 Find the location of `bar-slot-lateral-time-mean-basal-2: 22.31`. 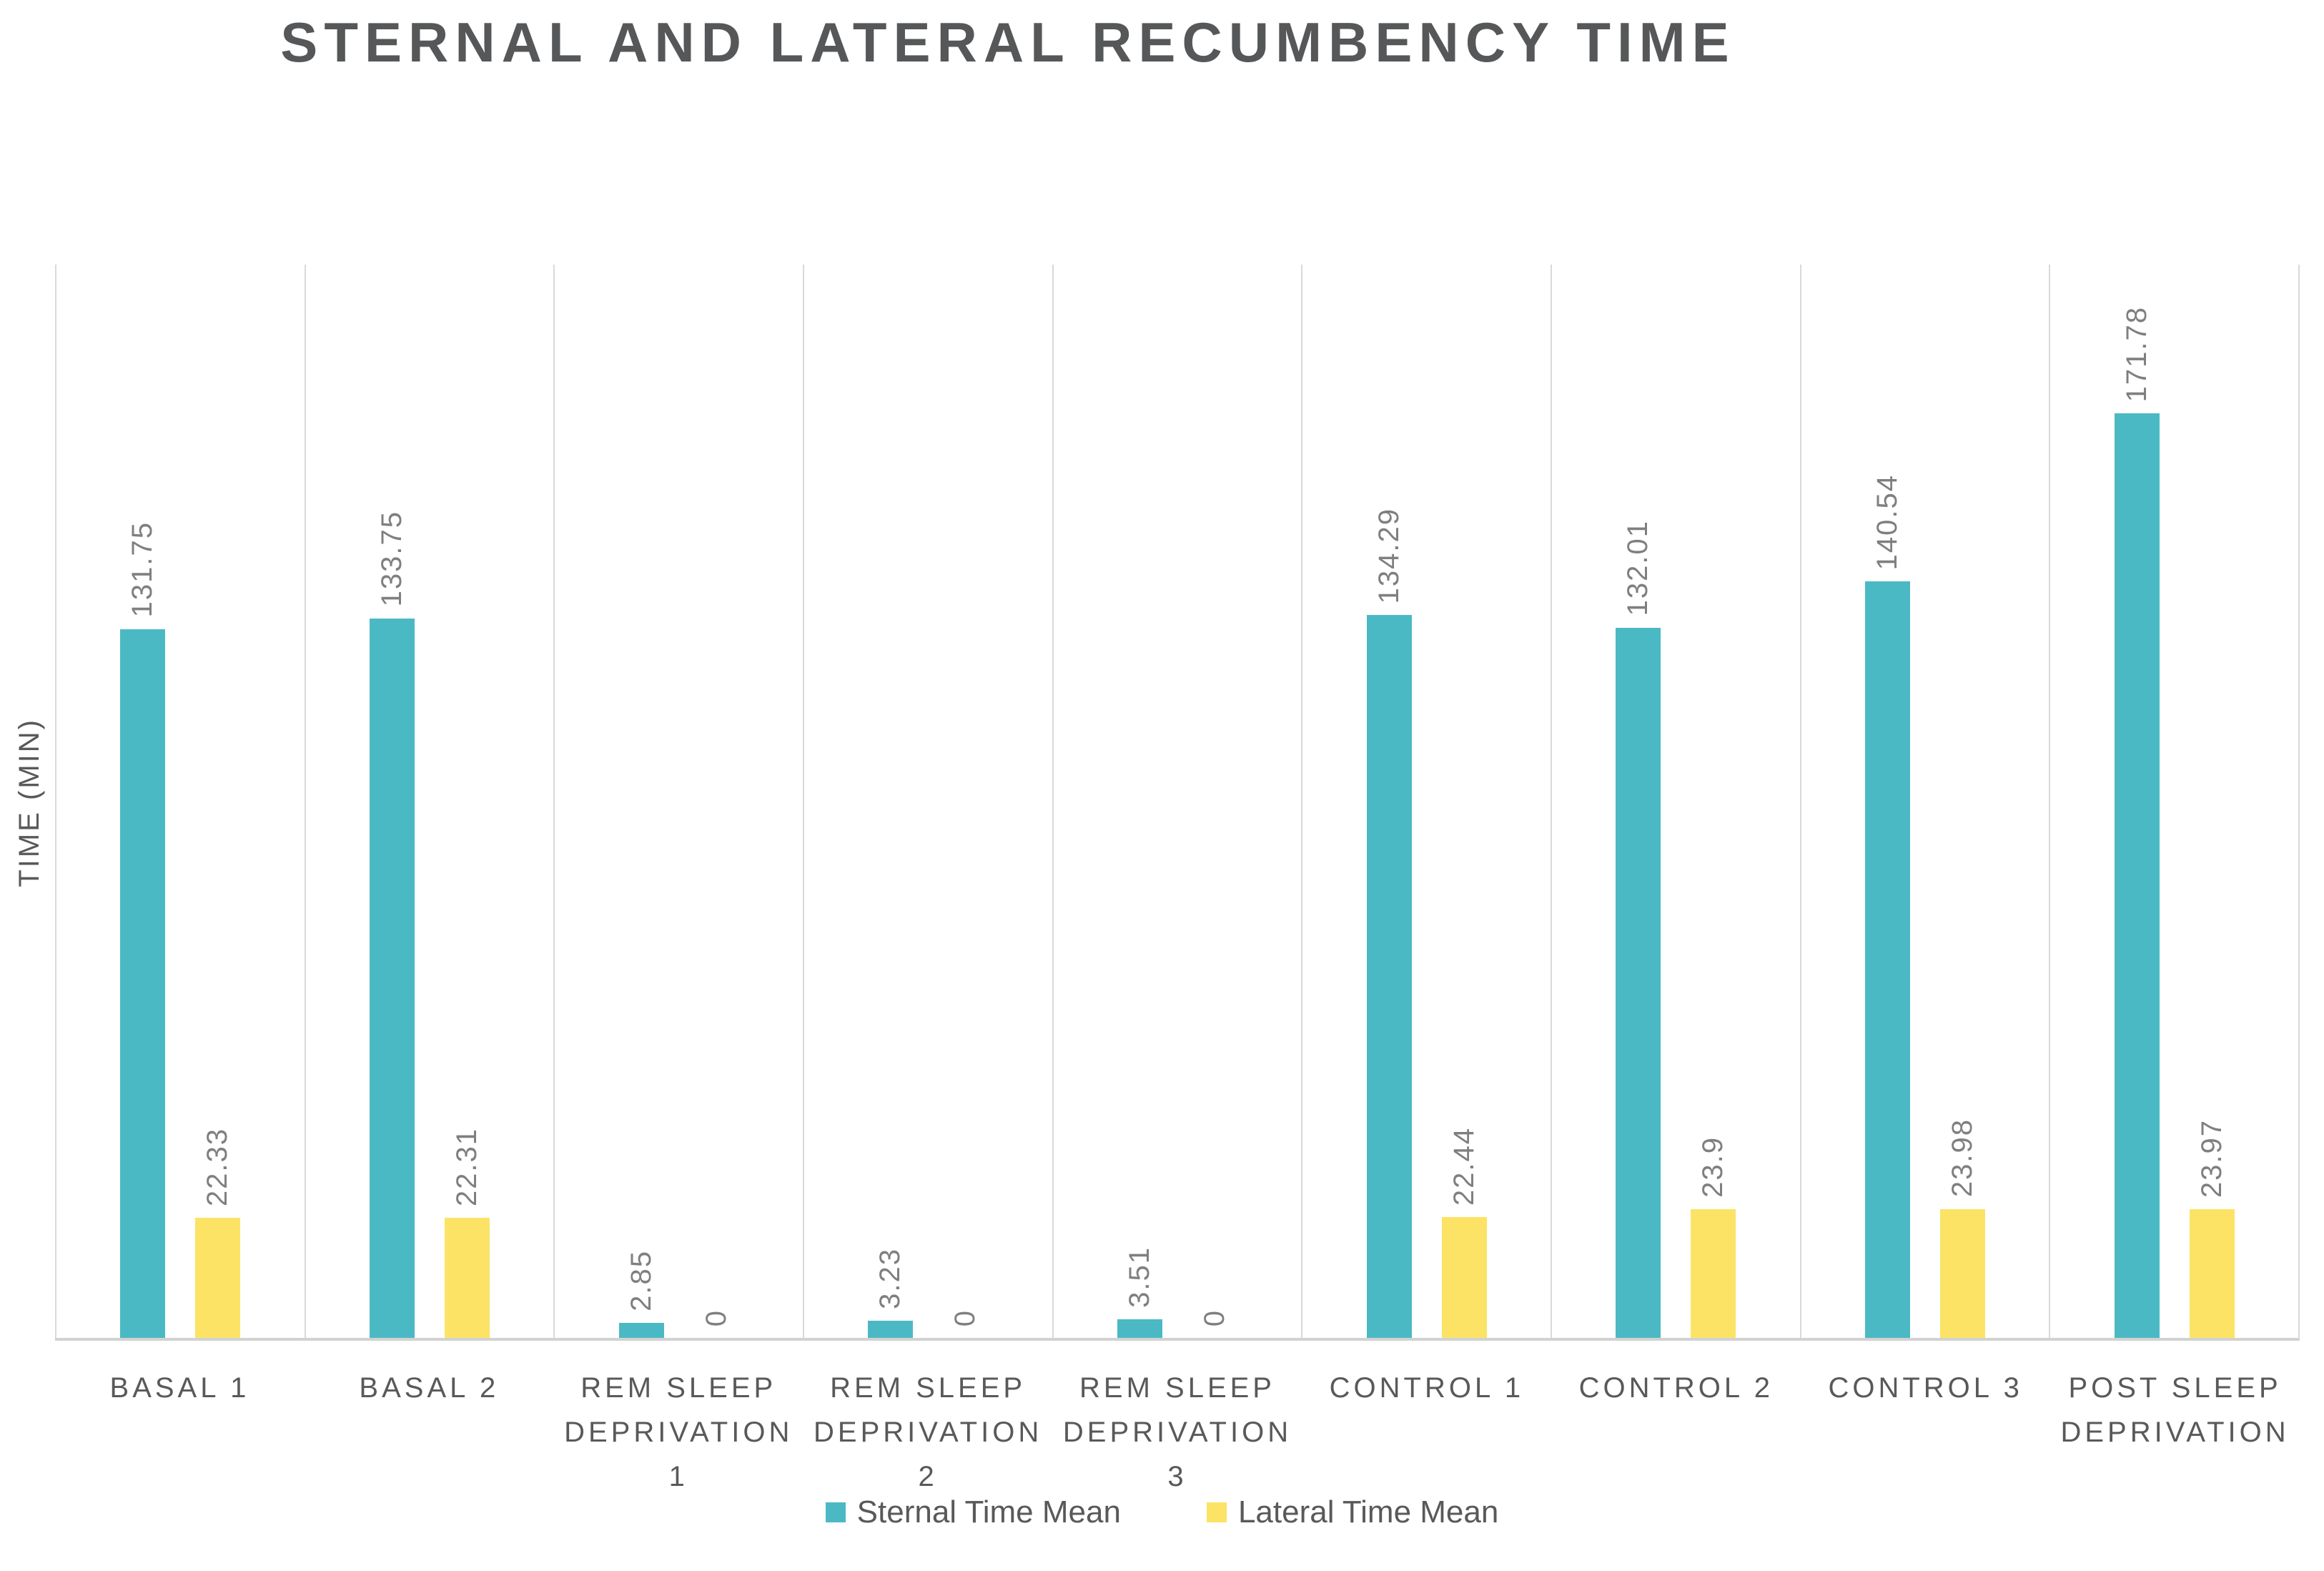

bar-slot-lateral-time-mean-basal-2: 22.31 is located at coordinates (467, 1233).